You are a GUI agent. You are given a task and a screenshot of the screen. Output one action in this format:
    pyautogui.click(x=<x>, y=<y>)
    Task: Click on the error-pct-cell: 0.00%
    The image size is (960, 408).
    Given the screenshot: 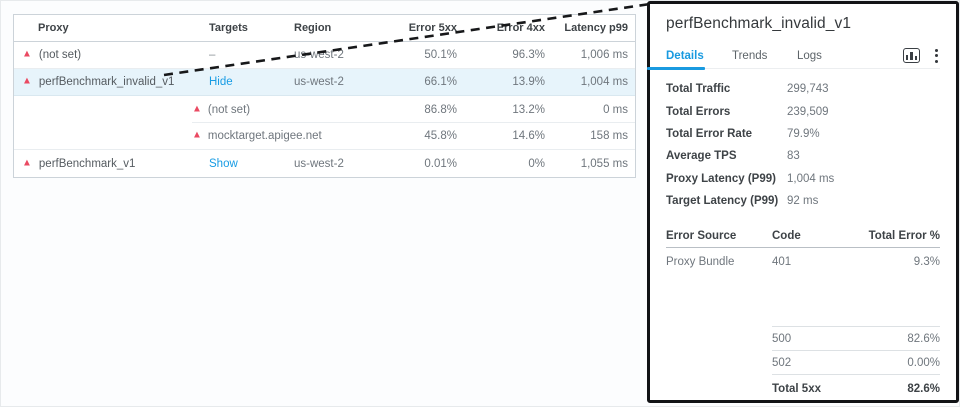 What is the action you would take?
    pyautogui.click(x=923, y=362)
    